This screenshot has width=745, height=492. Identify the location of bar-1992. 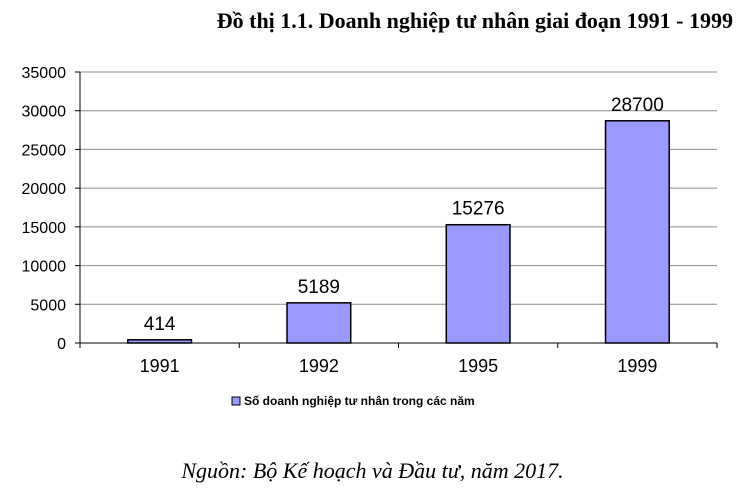
(319, 323).